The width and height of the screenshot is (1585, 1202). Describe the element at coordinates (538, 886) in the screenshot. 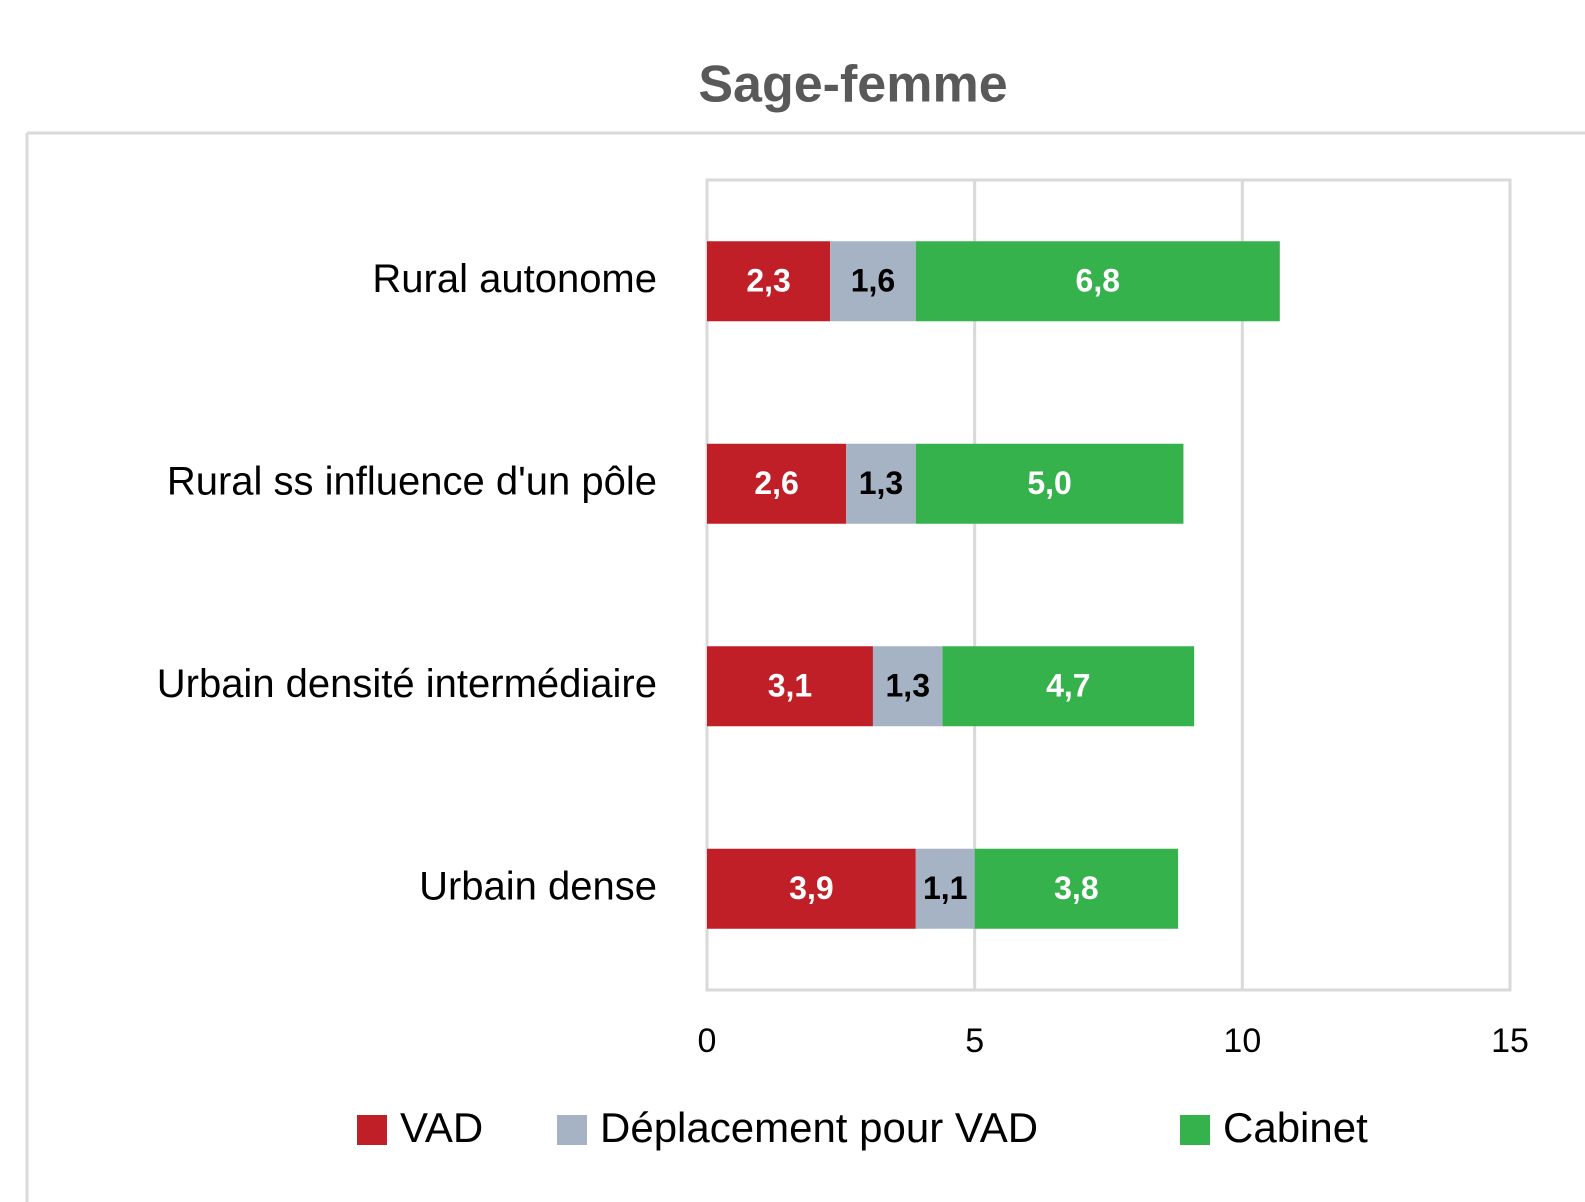

I see `y-tick-label: Urbain dense` at that location.